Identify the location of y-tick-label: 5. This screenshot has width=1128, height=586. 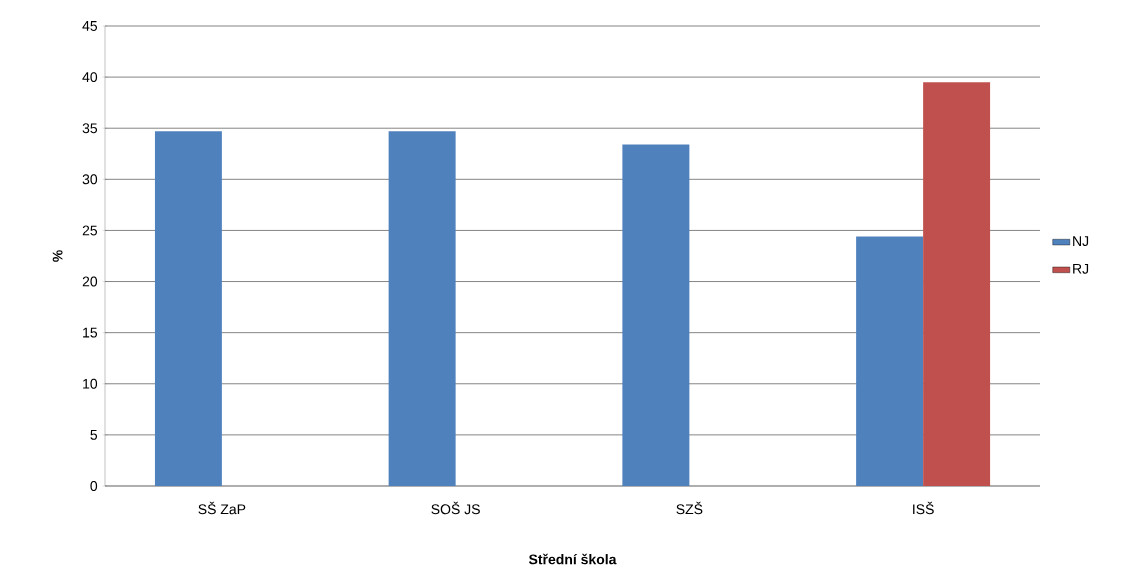
(94, 434).